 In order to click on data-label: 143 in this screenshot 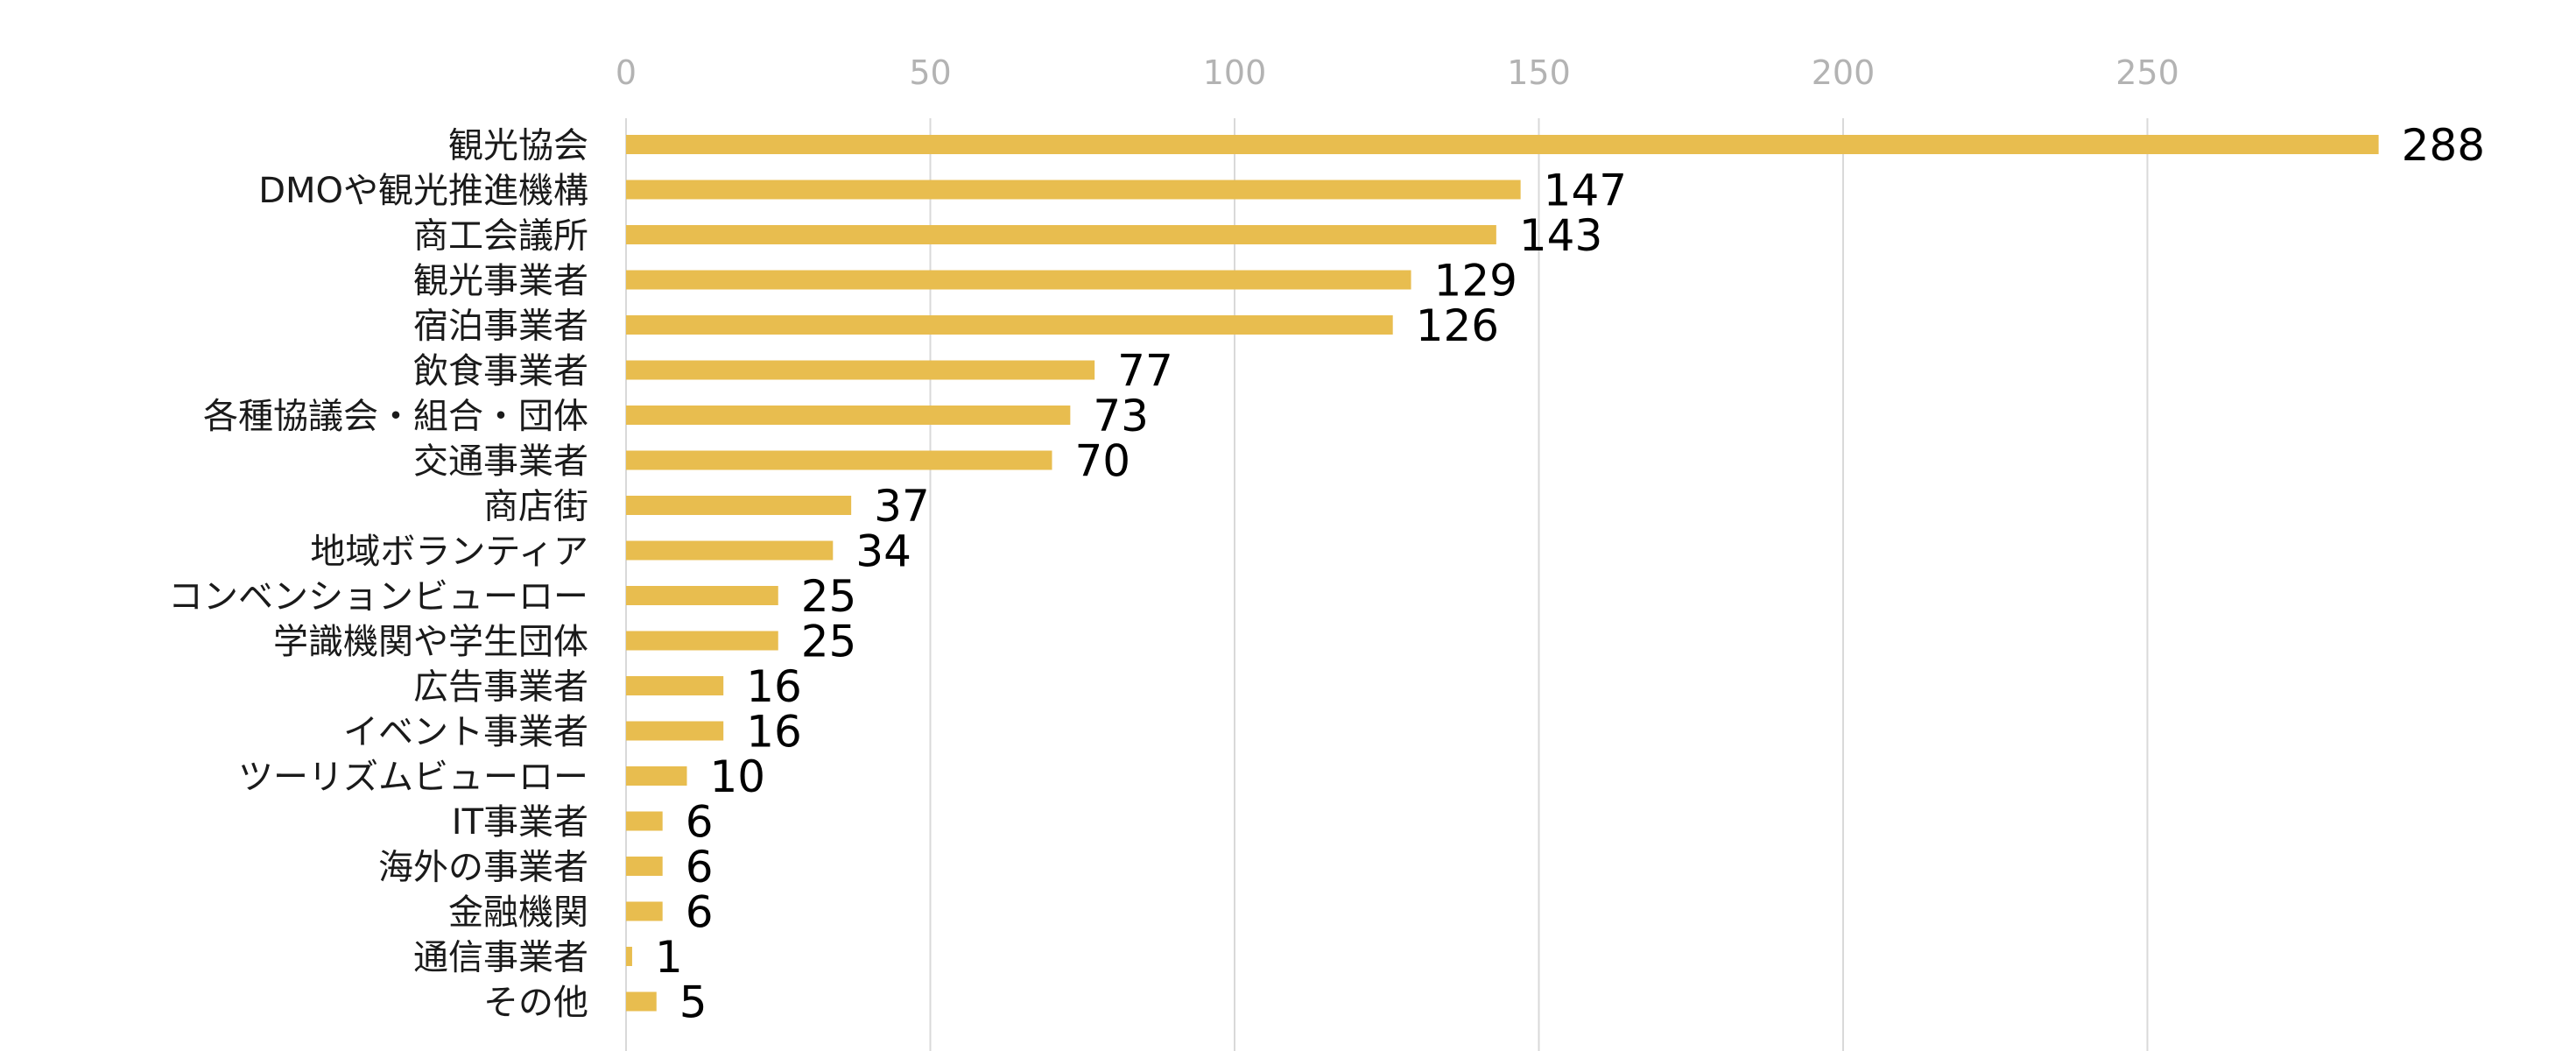, I will do `click(1560, 236)`.